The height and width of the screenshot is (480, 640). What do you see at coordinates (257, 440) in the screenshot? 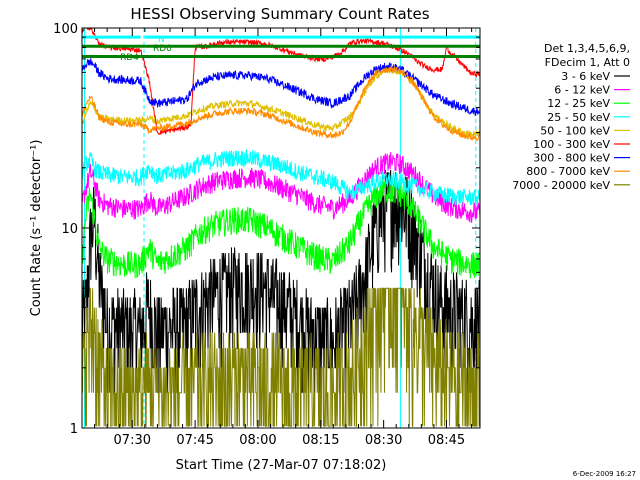
I see `x-tick-label: 08:00` at bounding box center [257, 440].